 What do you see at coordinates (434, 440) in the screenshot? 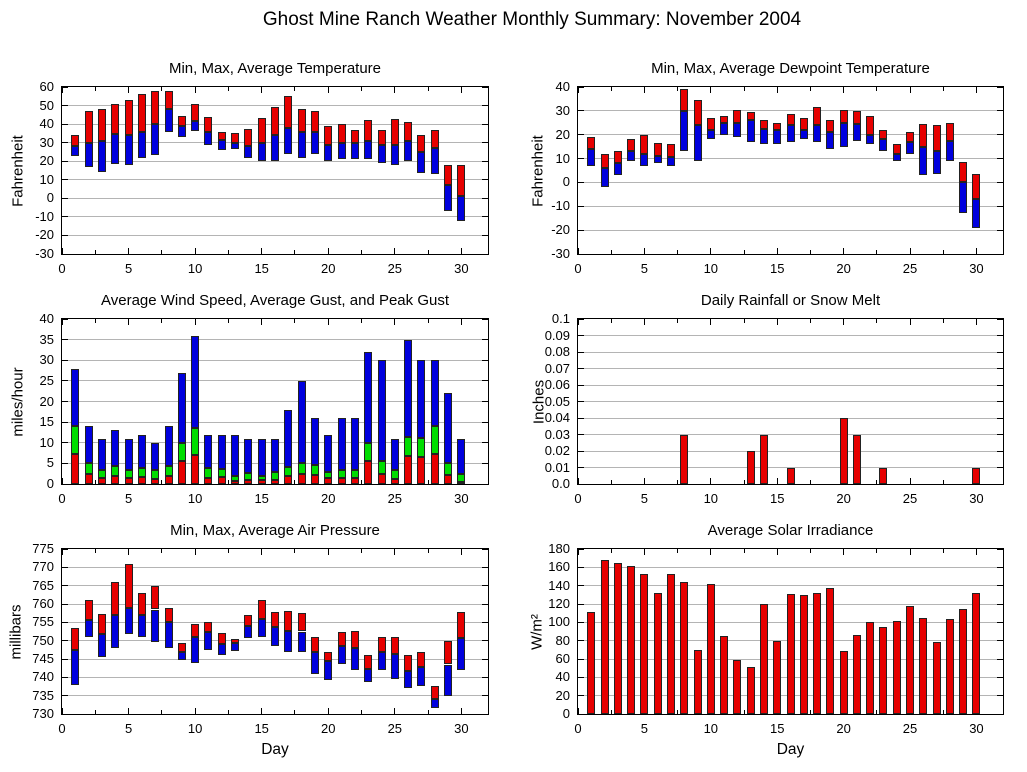
I see `bar-day-28-avg-gust` at bounding box center [434, 440].